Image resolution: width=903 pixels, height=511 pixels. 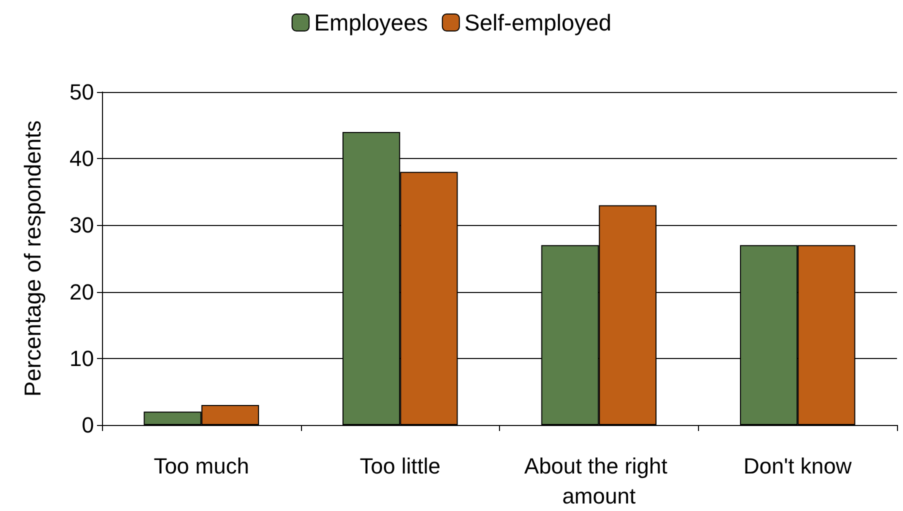 I want to click on y-tick-label: 0, so click(x=88, y=425).